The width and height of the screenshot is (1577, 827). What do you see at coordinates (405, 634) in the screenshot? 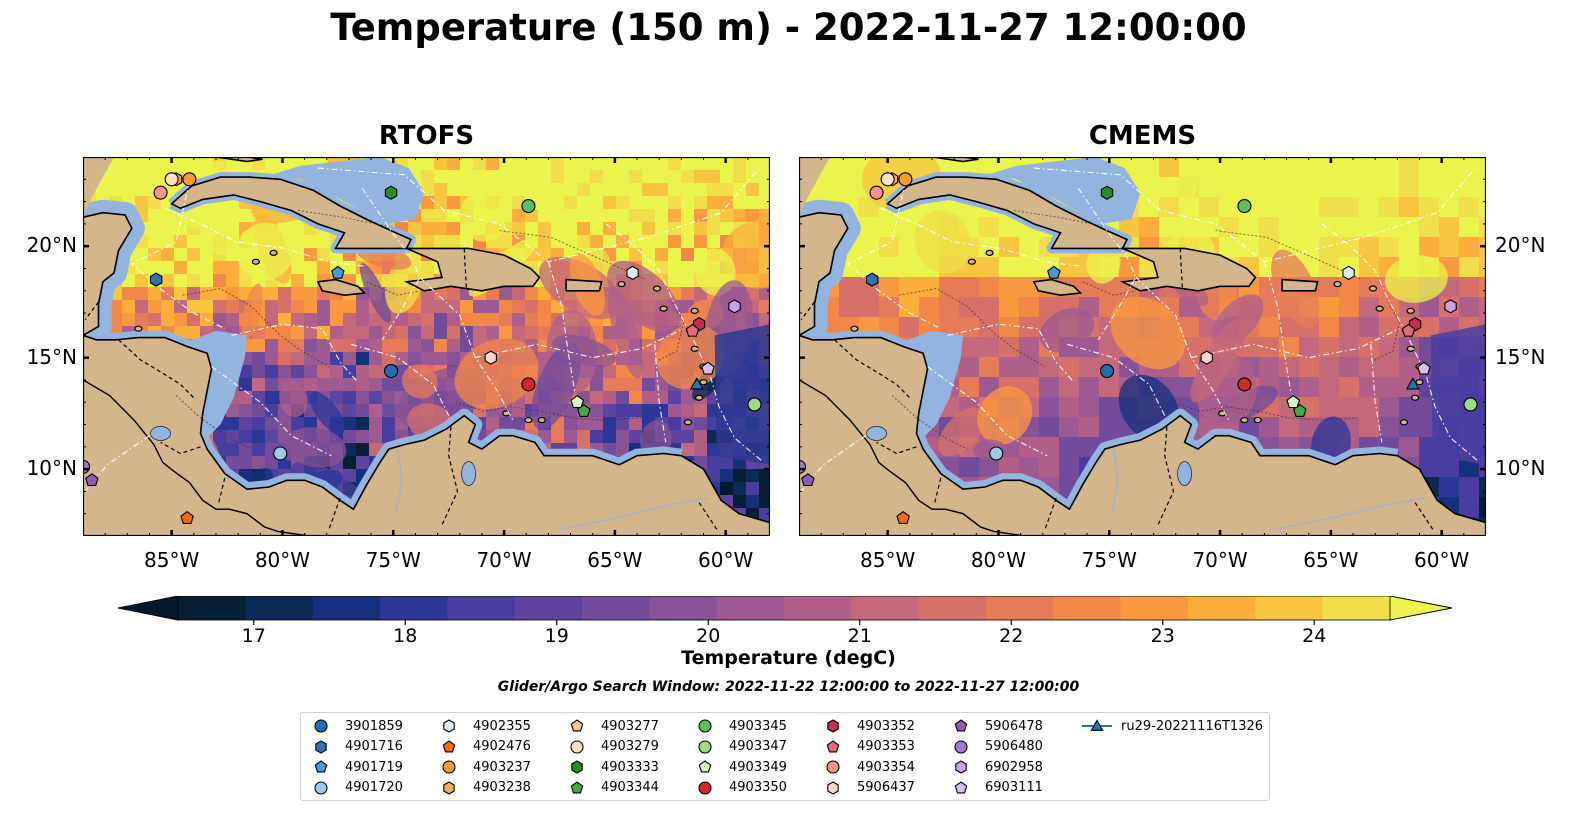
I see `colorbar-tick-label: 18` at bounding box center [405, 634].